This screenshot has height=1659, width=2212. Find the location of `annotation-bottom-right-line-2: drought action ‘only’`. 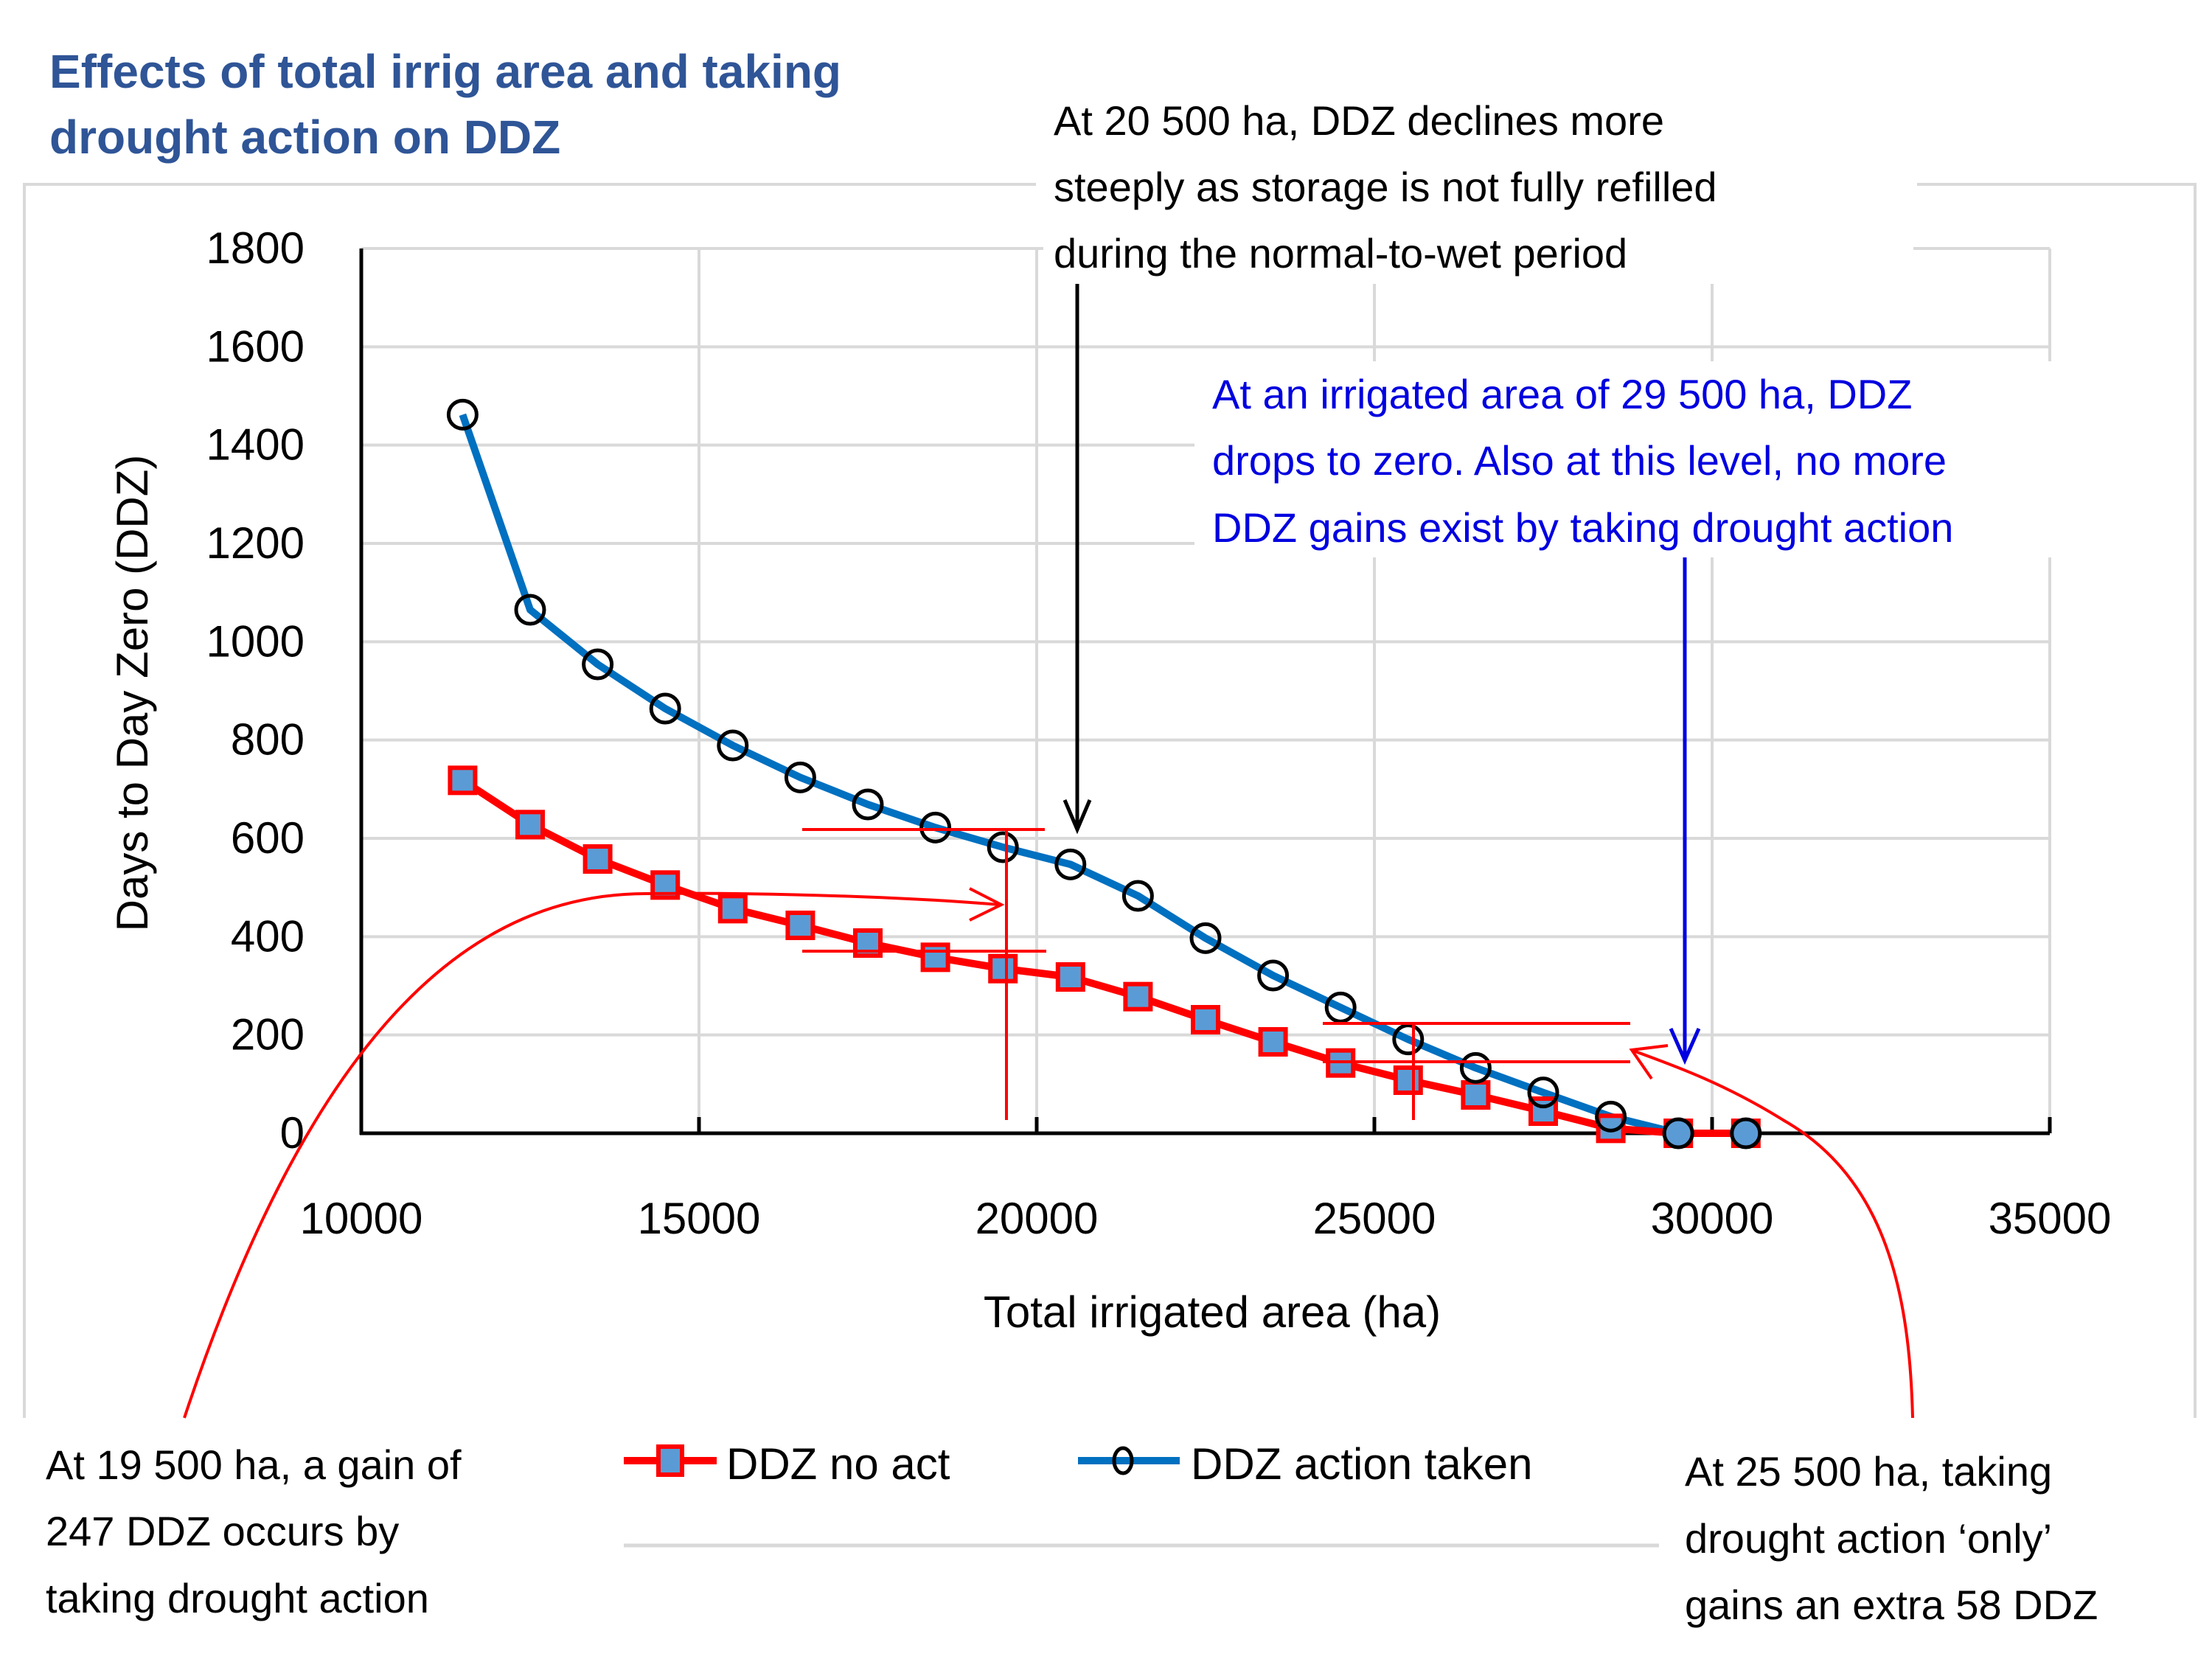

annotation-bottom-right-line-2: drought action ‘only’ is located at coordinates (1868, 1538).